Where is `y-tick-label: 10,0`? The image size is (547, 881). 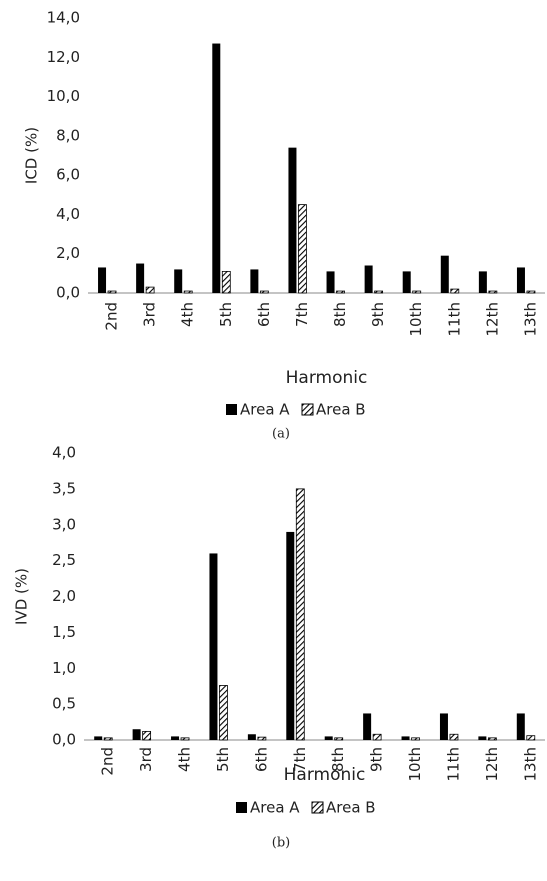
y-tick-label: 10,0 is located at coordinates (63, 96).